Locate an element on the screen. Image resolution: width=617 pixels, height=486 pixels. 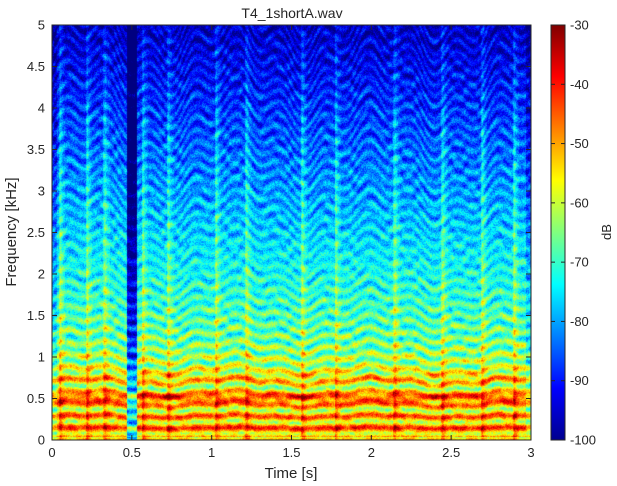
y-tick-label: 1.5 is located at coordinates (36, 315).